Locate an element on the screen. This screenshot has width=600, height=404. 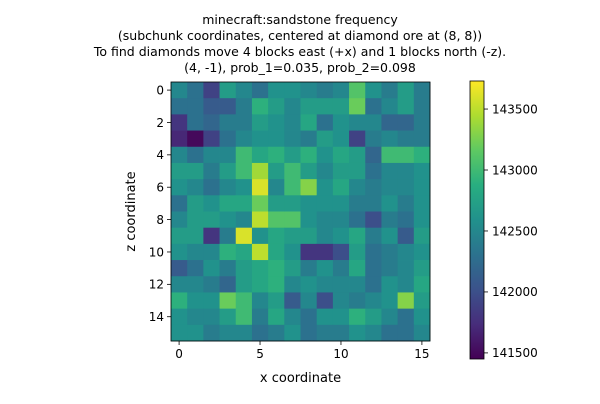
x-axis-ticks: 0 5 10 15 is located at coordinates (302, 351).